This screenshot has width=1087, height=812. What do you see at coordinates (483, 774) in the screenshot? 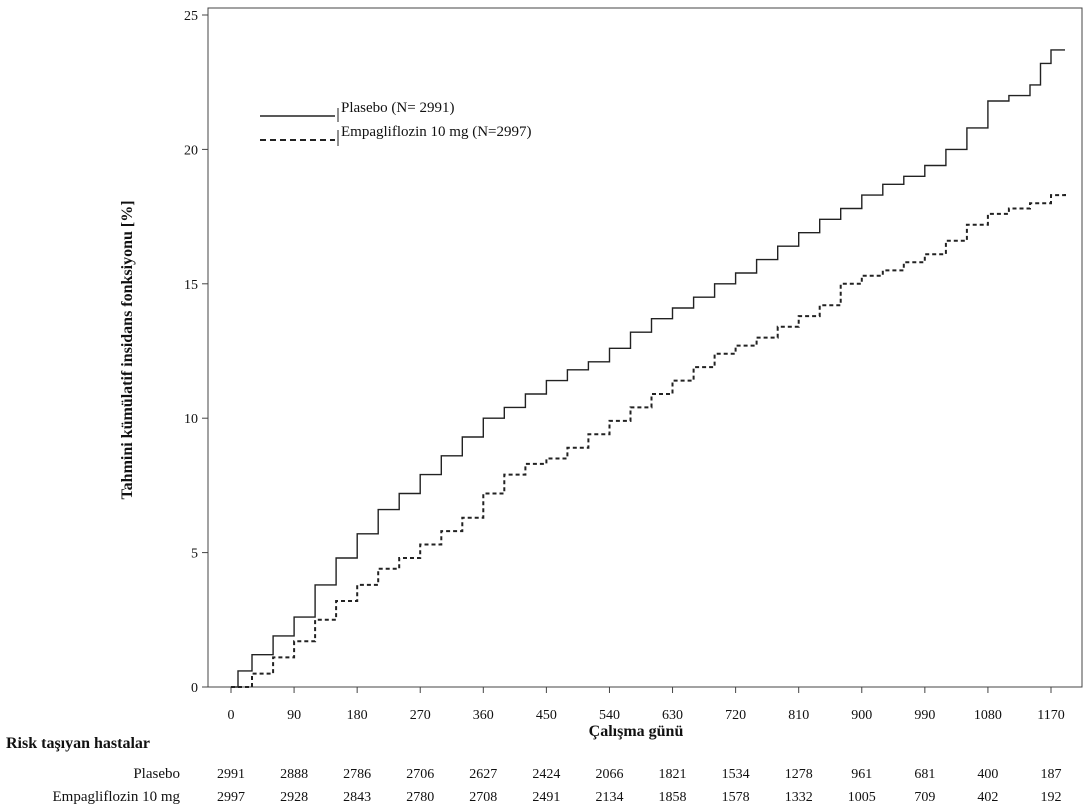
I see `risk-cell: 2627` at bounding box center [483, 774].